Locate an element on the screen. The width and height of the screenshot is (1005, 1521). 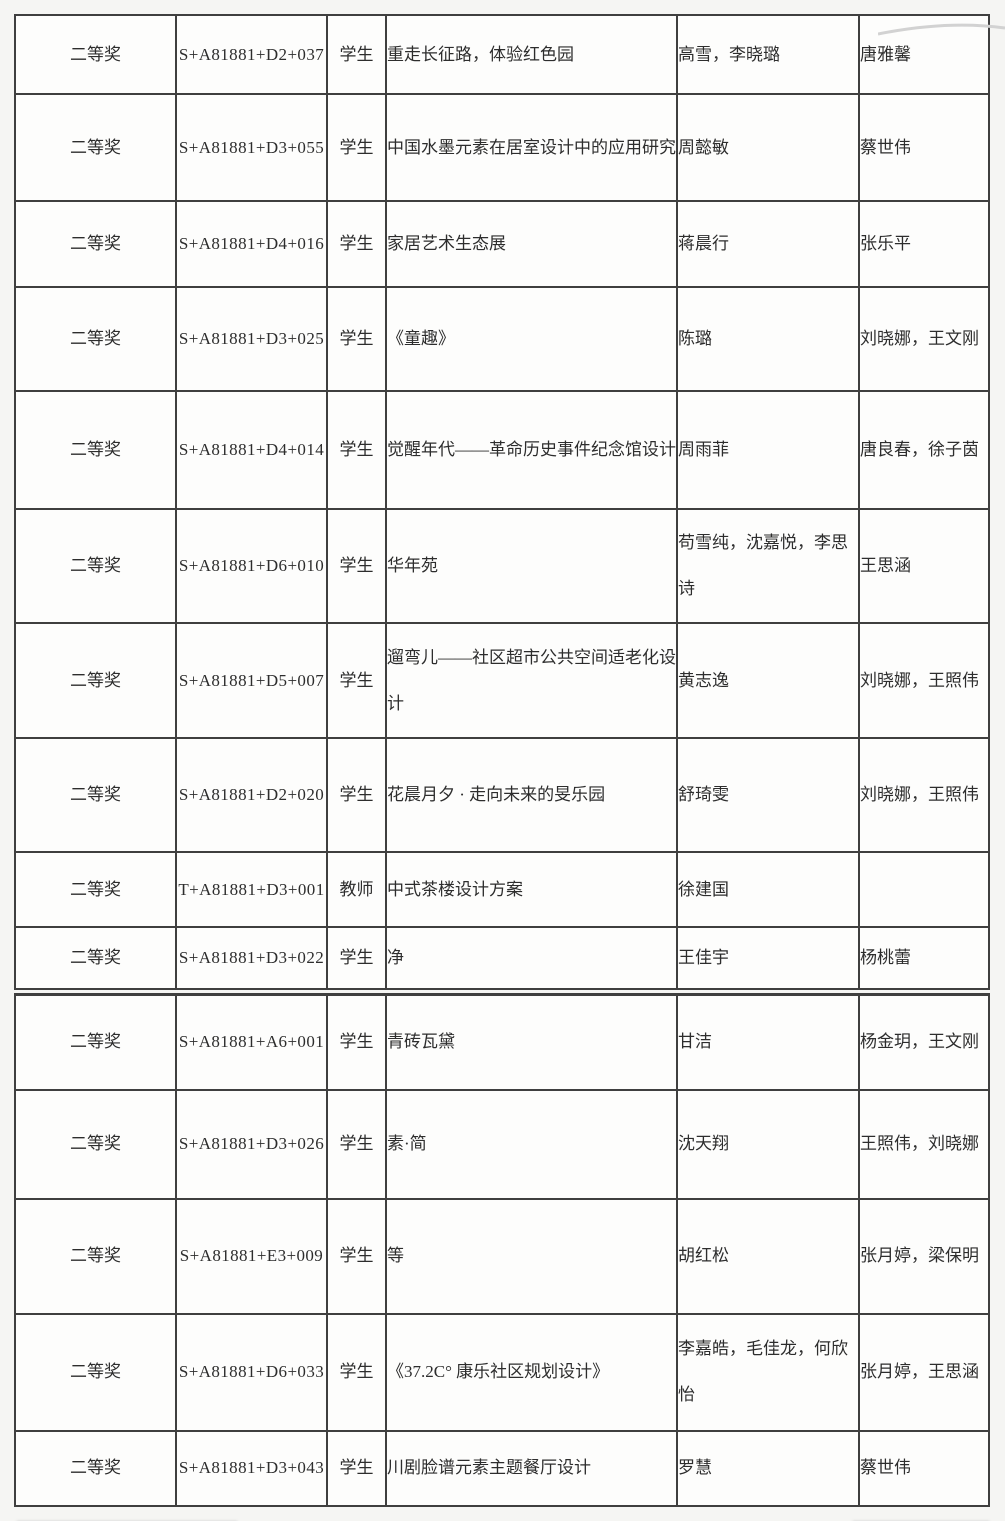
cell-authors: 陈璐 is located at coordinates (768, 339).